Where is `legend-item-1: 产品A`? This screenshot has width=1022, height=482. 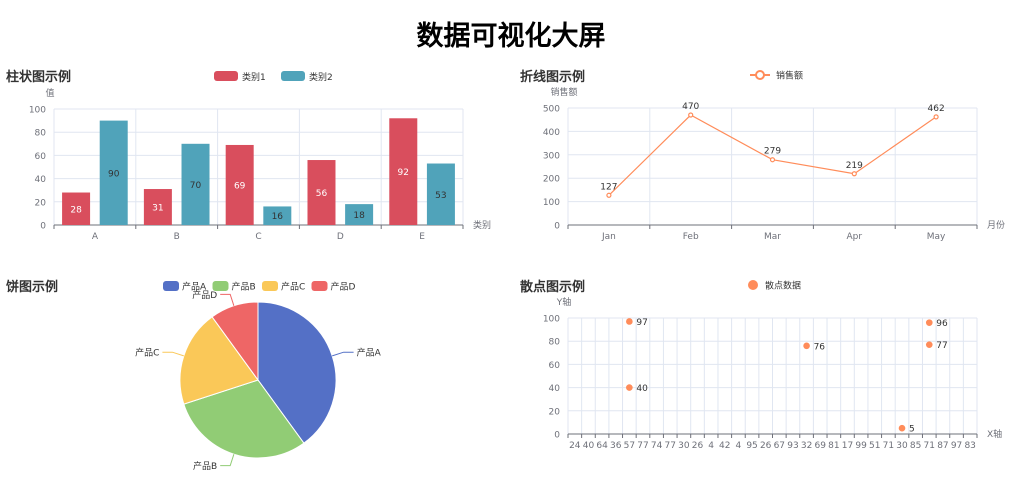 legend-item-1: 产品A is located at coordinates (185, 287).